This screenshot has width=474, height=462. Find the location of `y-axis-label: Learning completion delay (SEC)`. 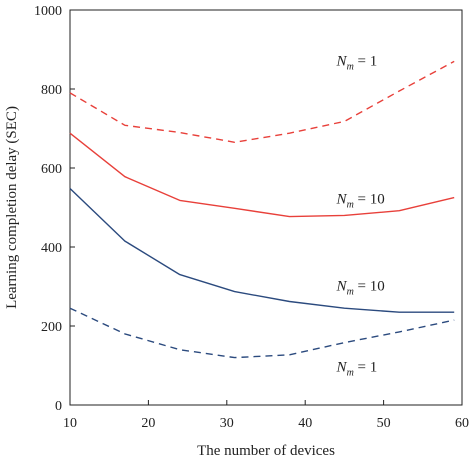

y-axis-label: Learning completion delay (SEC) is located at coordinates (12, 207).